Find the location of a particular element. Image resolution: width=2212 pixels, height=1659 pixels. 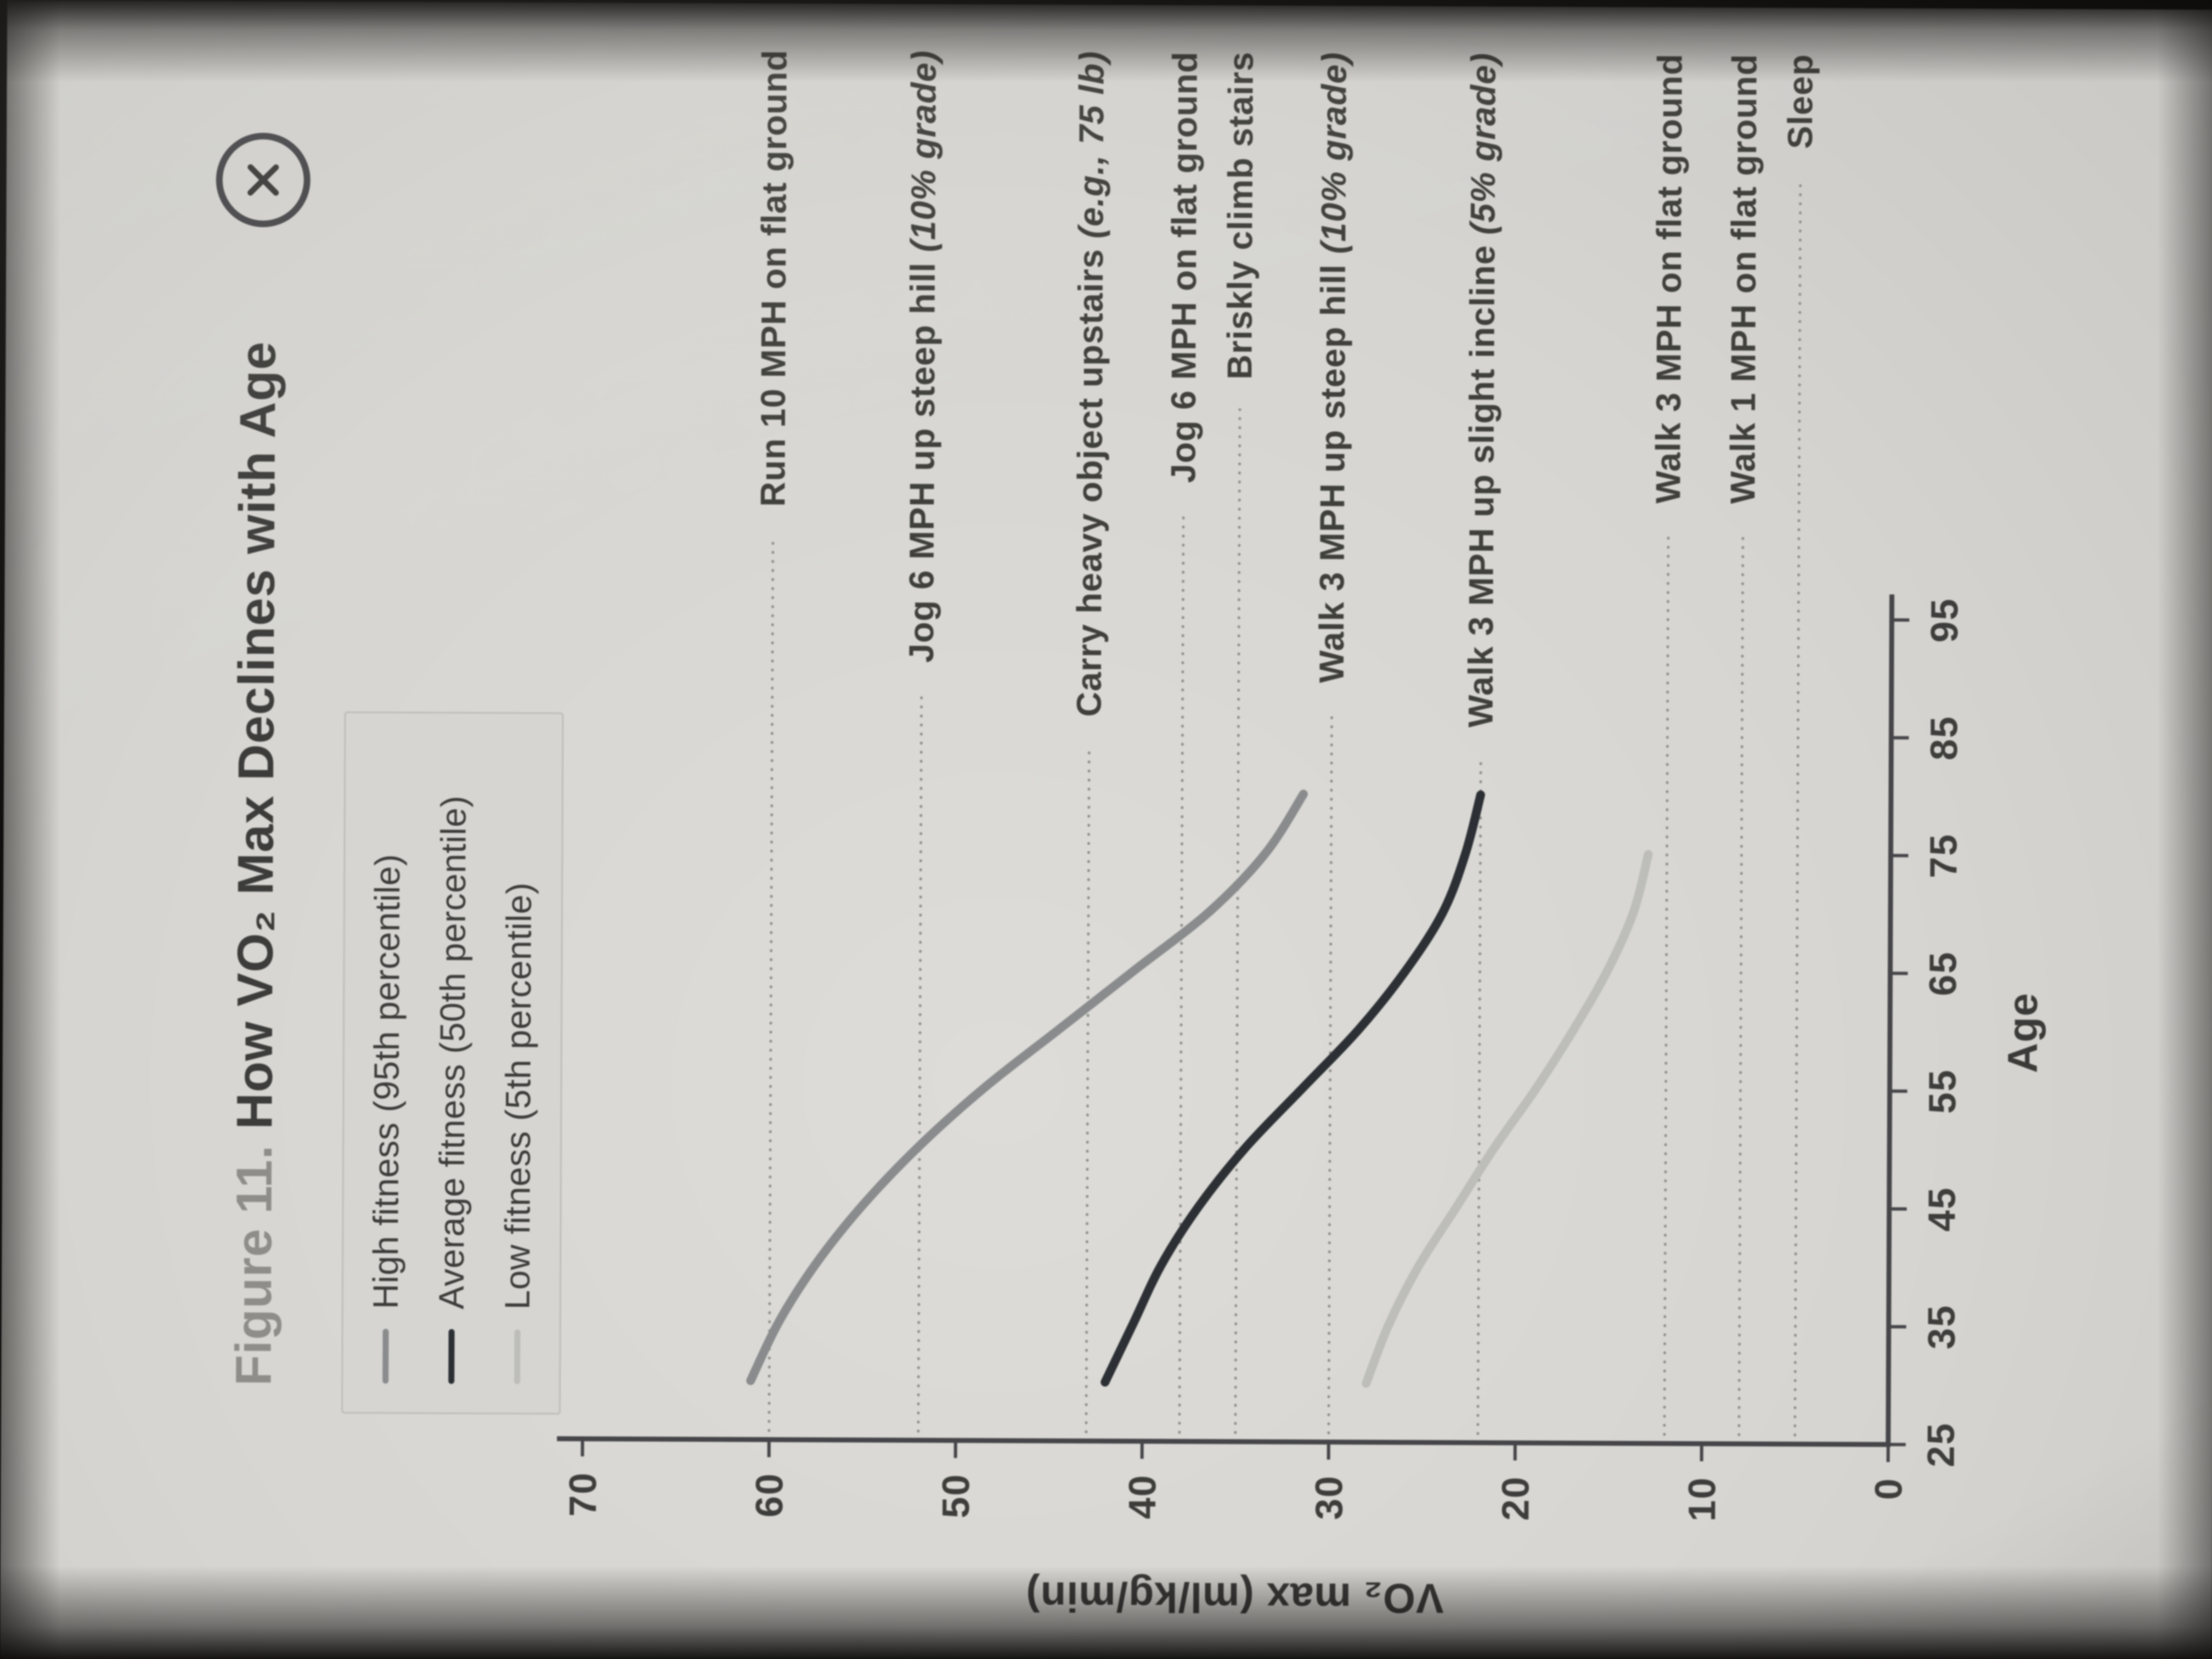

x-axis-title: Age is located at coordinates (2023, 1032).